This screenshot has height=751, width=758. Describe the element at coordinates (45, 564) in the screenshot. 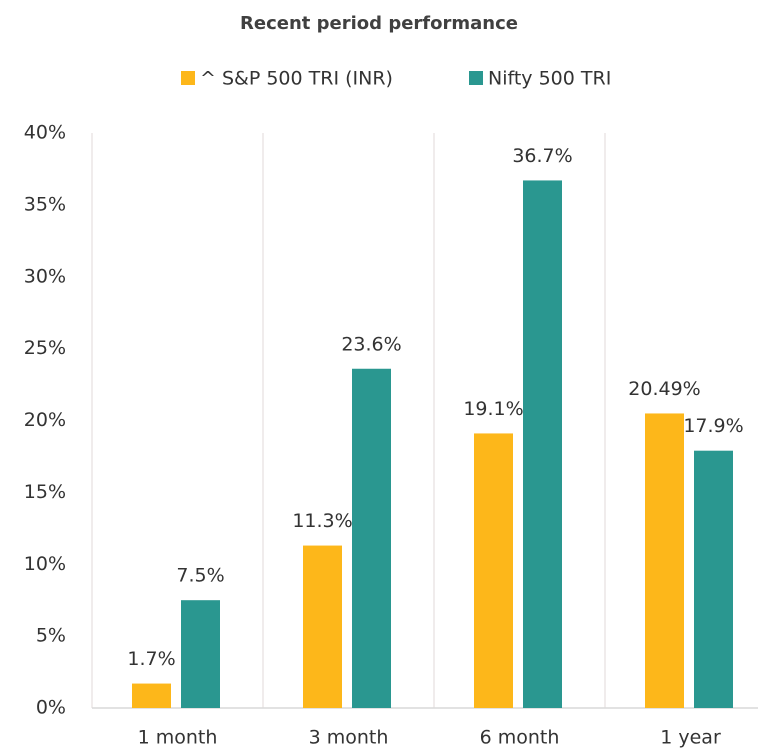

I see `y-tick-label: 10%` at that location.